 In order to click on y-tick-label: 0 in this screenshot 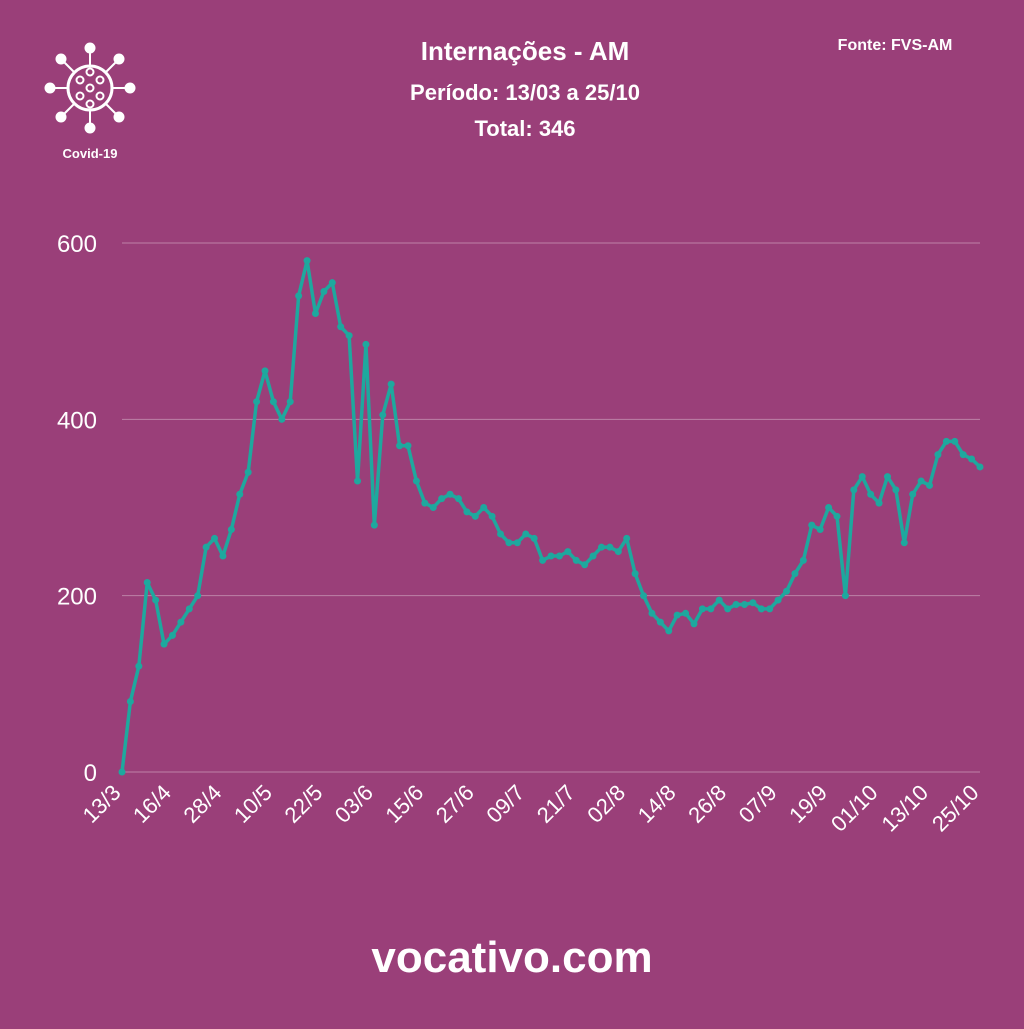, I will do `click(90, 773)`.